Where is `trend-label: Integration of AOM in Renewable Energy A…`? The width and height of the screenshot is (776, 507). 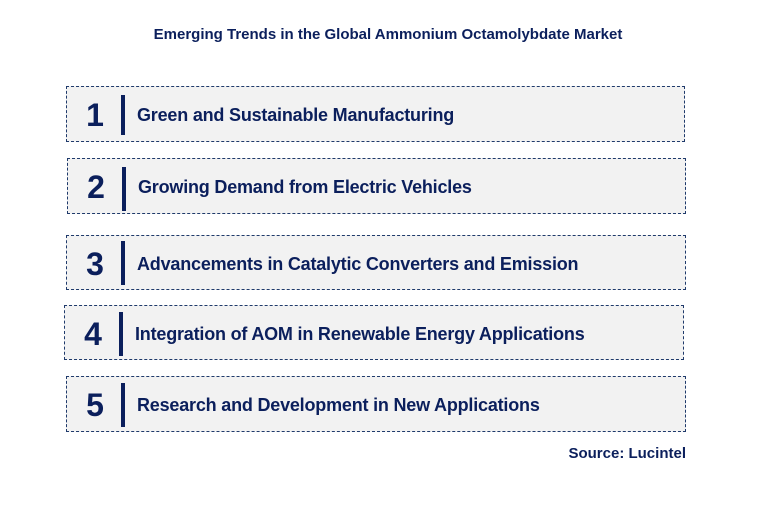
trend-label: Integration of AOM in Renewable Energy A… is located at coordinates (360, 334).